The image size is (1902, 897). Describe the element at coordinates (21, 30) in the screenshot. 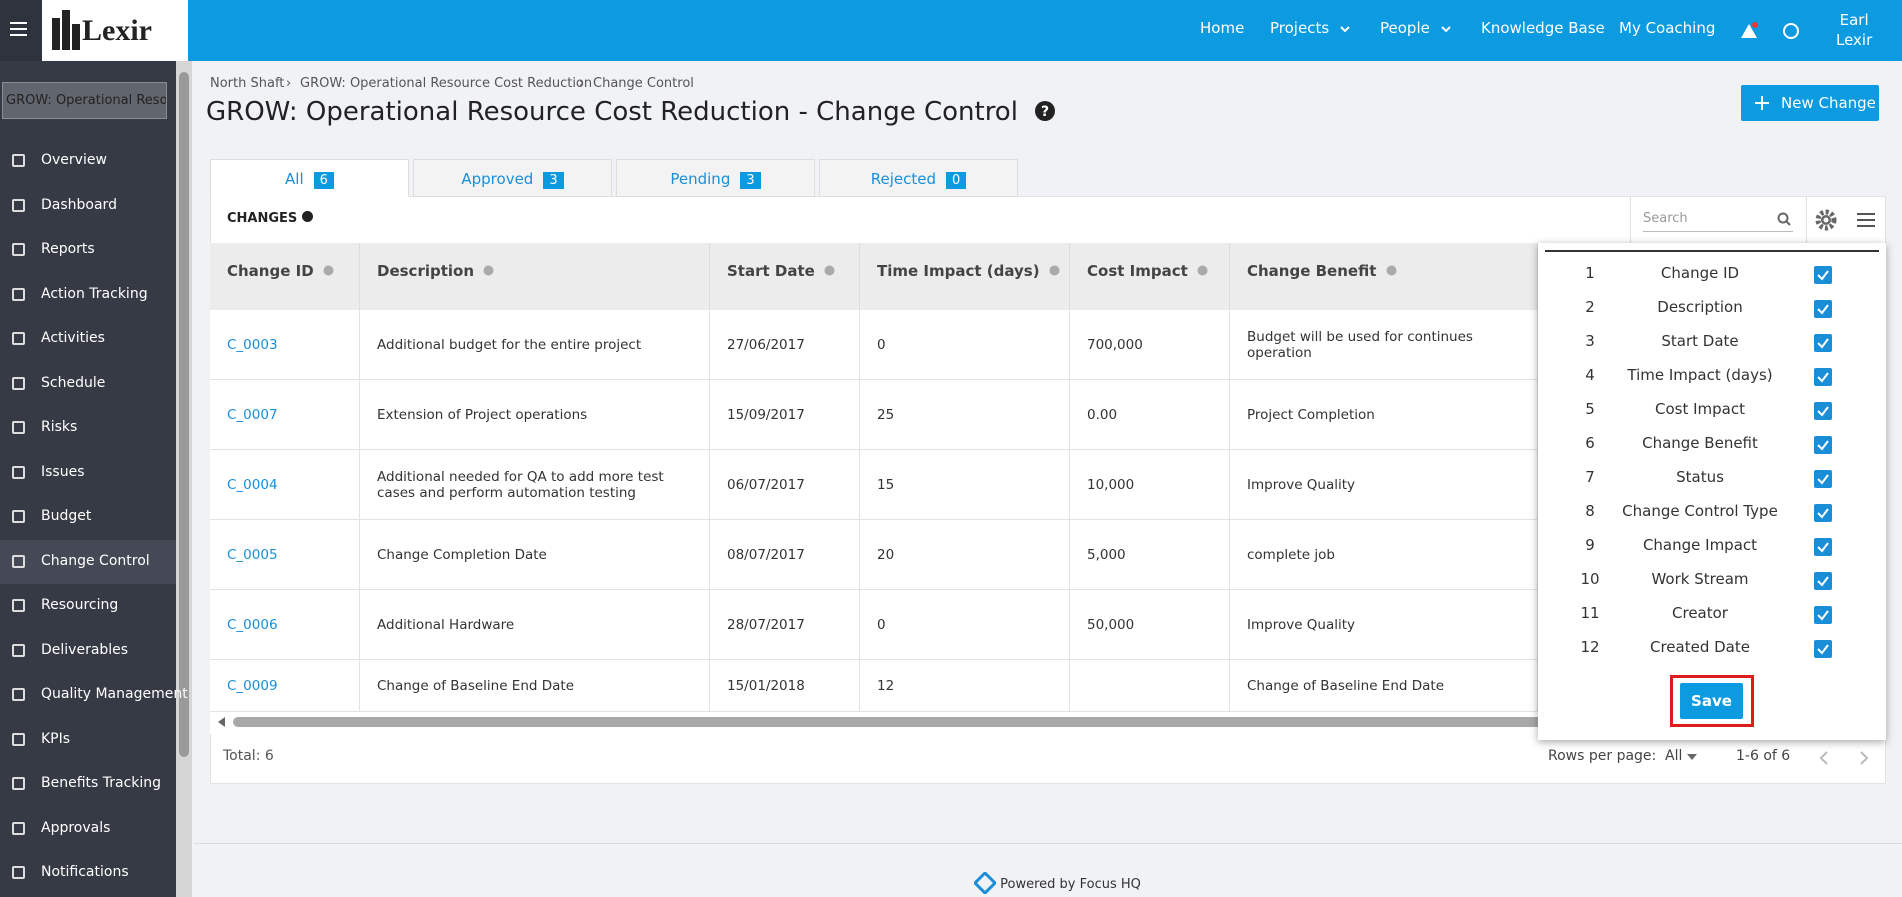

I see `menu-button` at that location.